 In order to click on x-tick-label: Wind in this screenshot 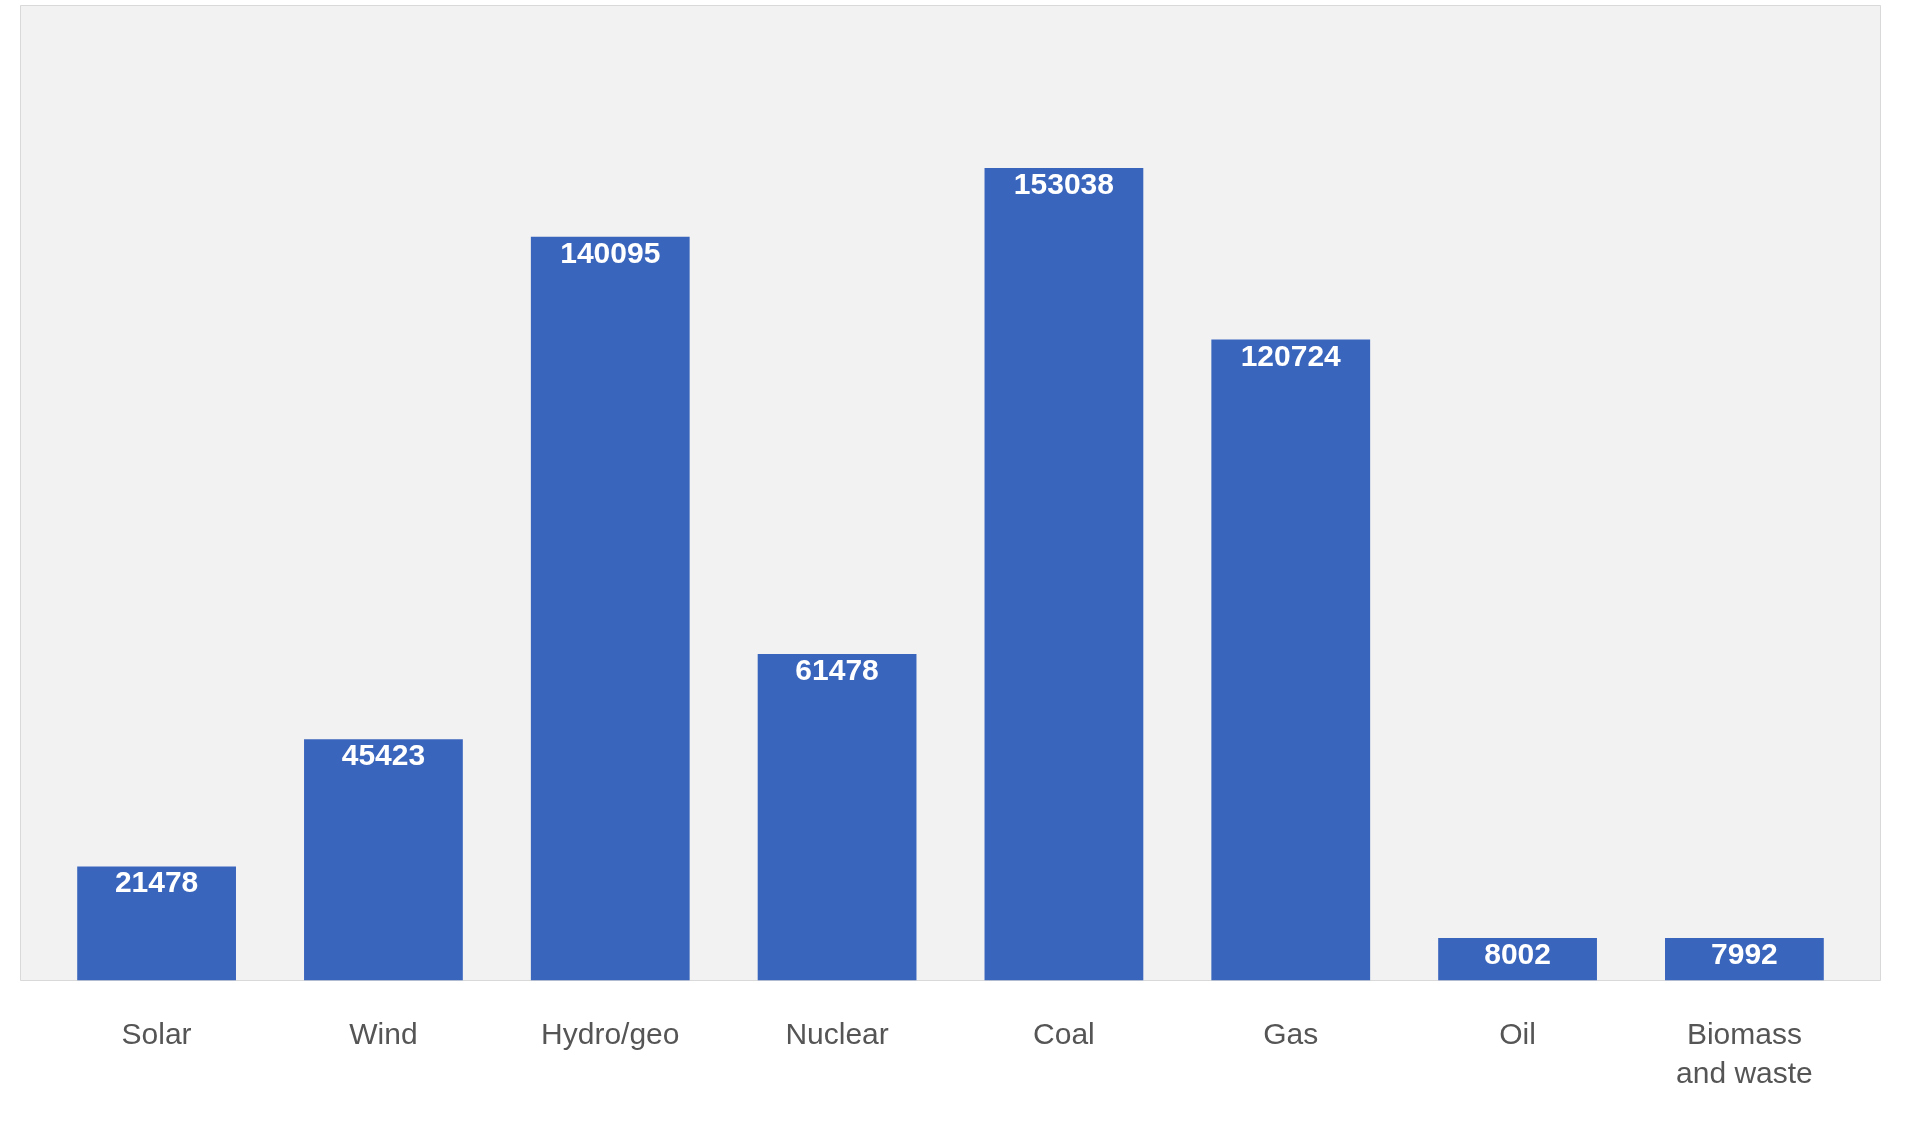, I will do `click(383, 1033)`.